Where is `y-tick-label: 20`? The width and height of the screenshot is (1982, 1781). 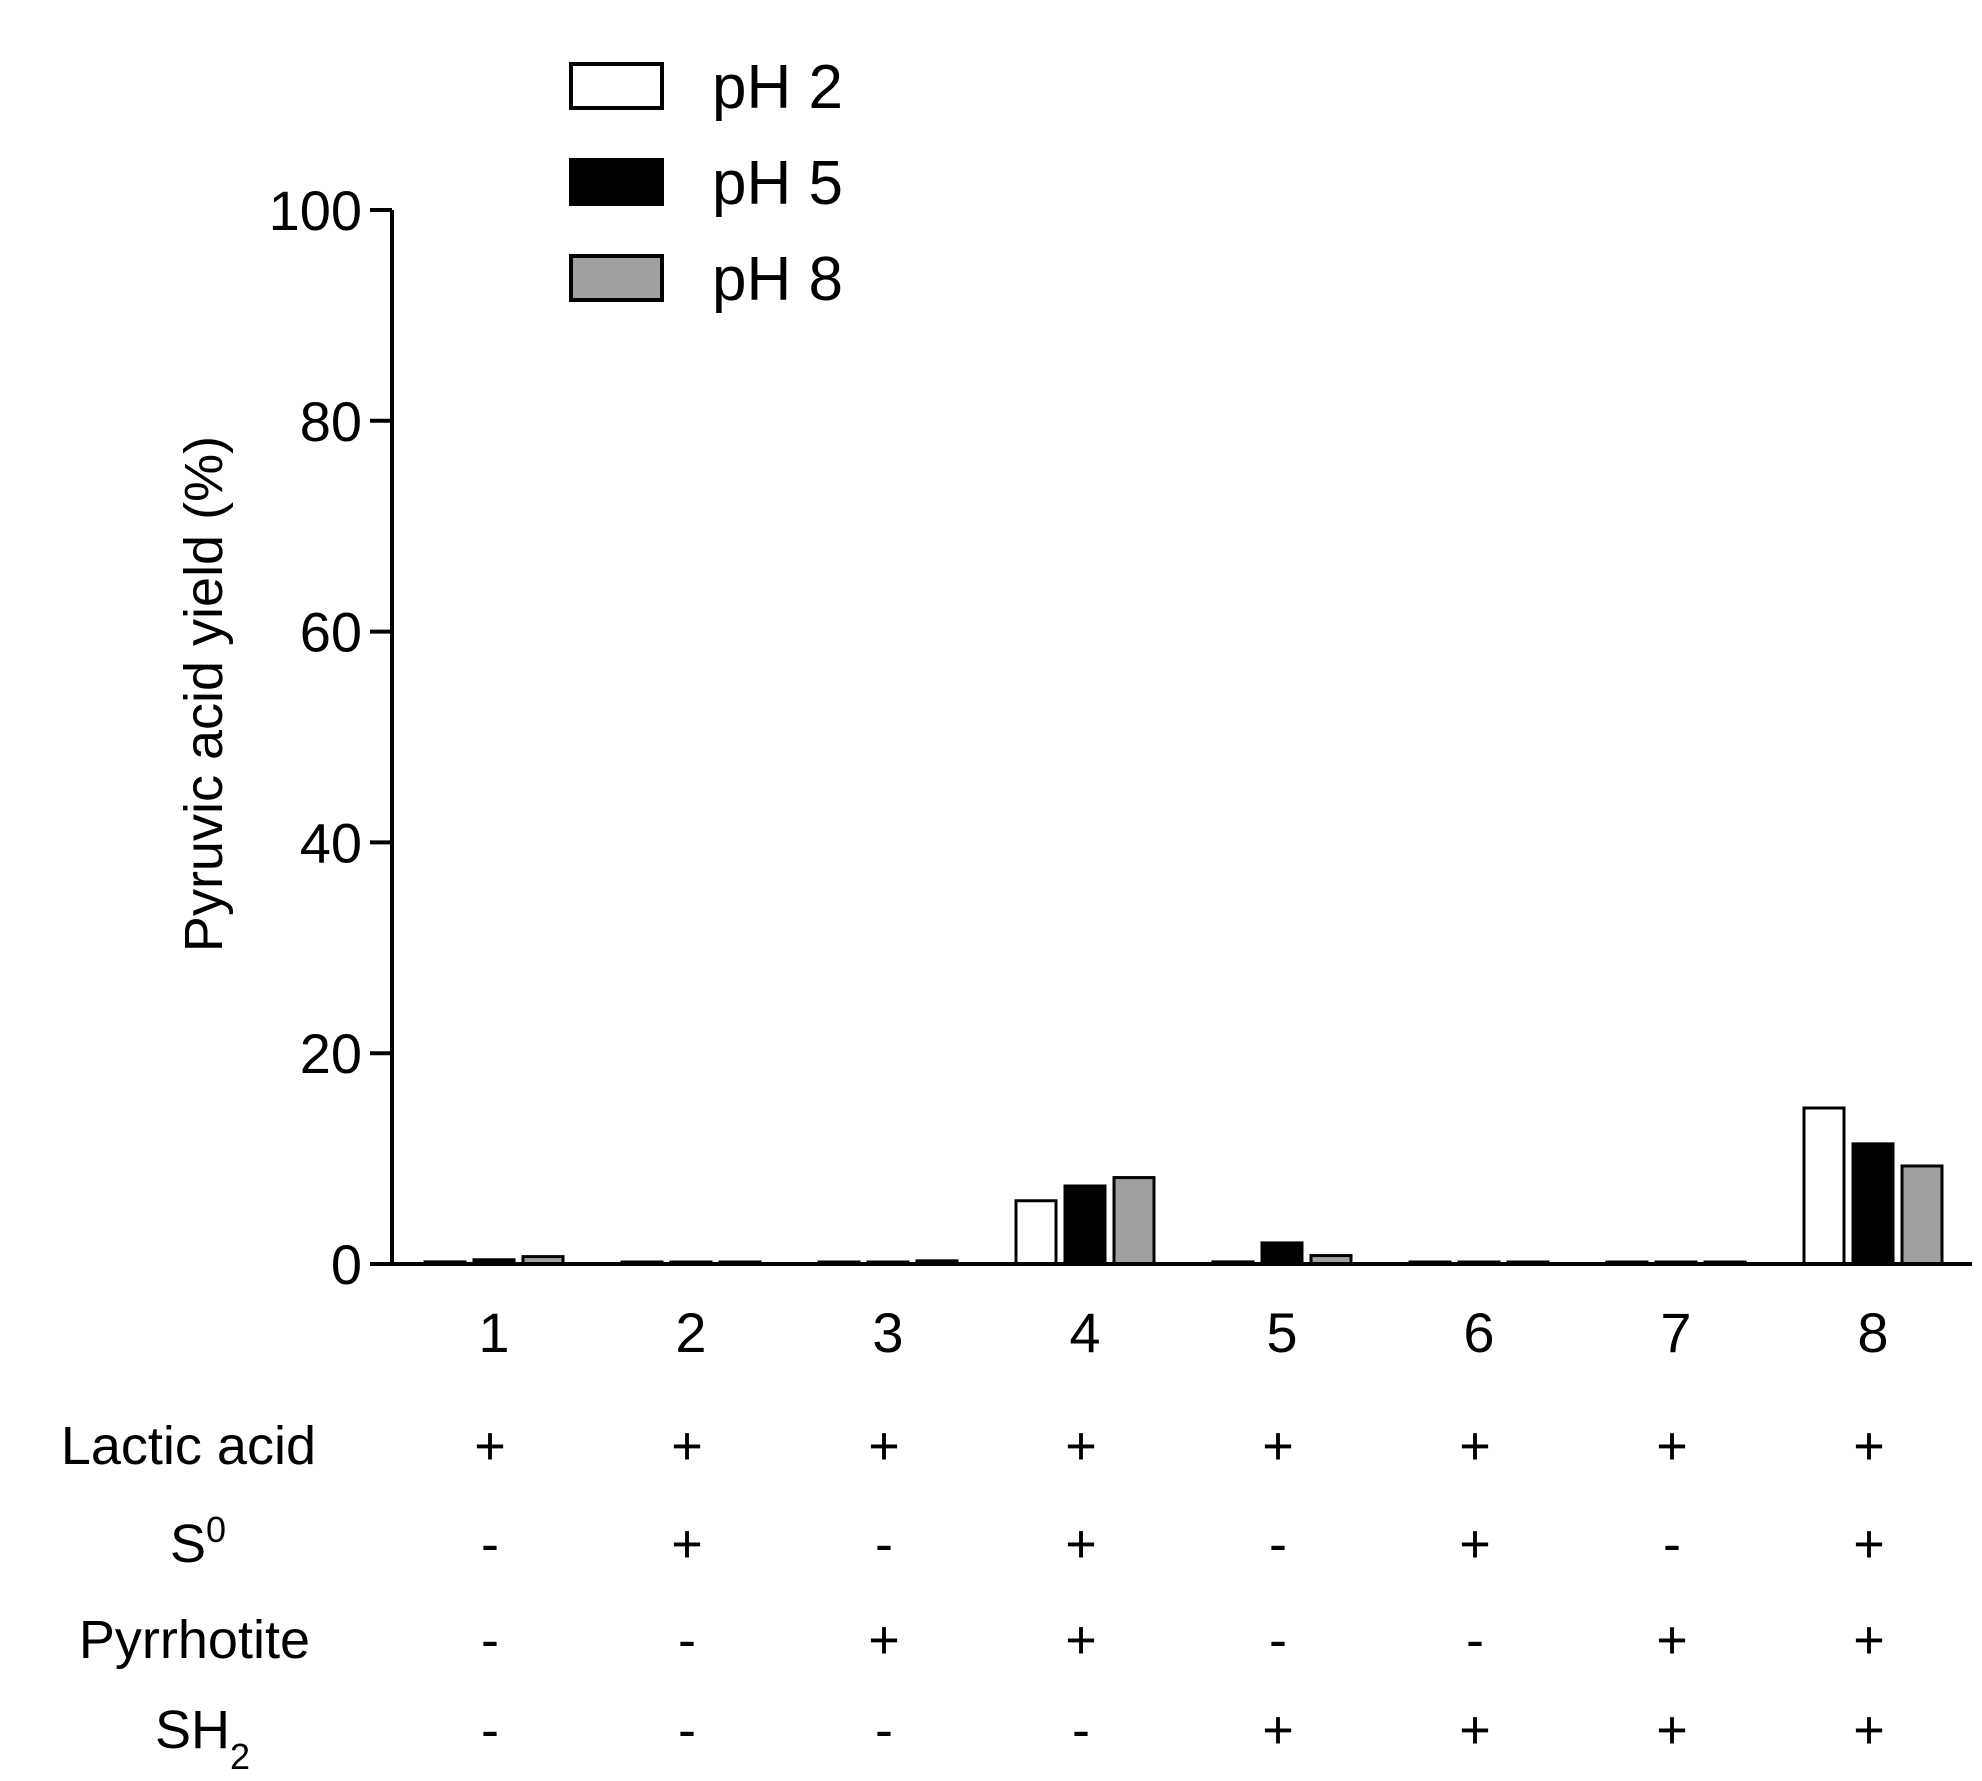 y-tick-label: 20 is located at coordinates (331, 1053).